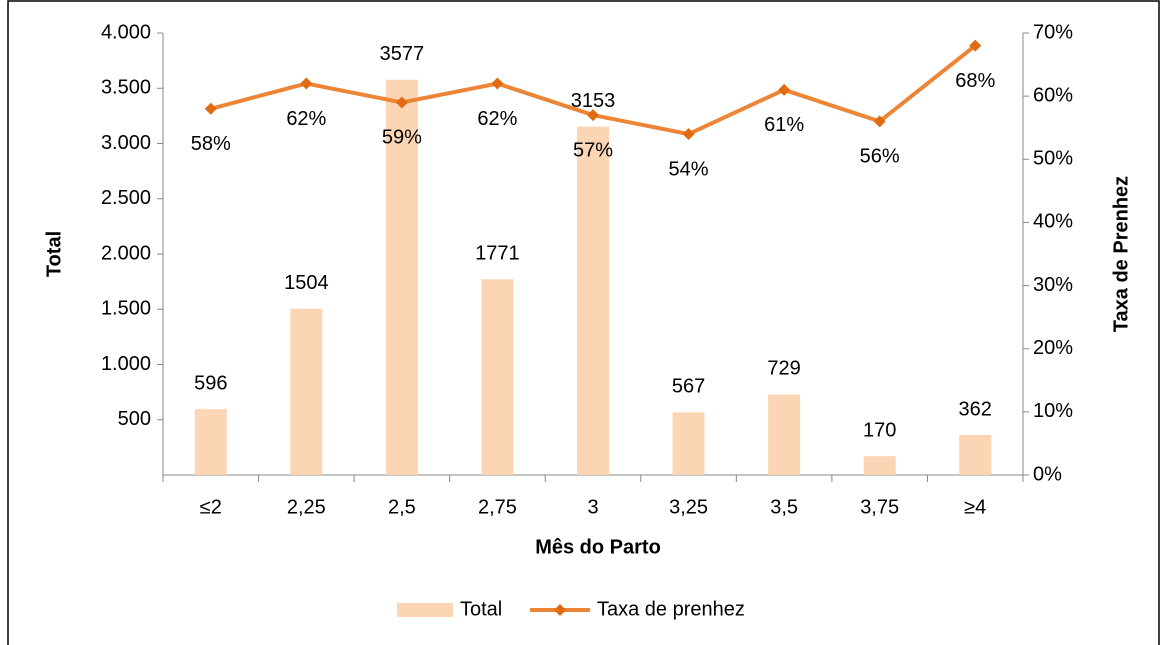 This screenshot has height=645, width=1161. Describe the element at coordinates (1053, 159) in the screenshot. I see `y2-tick-label: 50%` at that location.